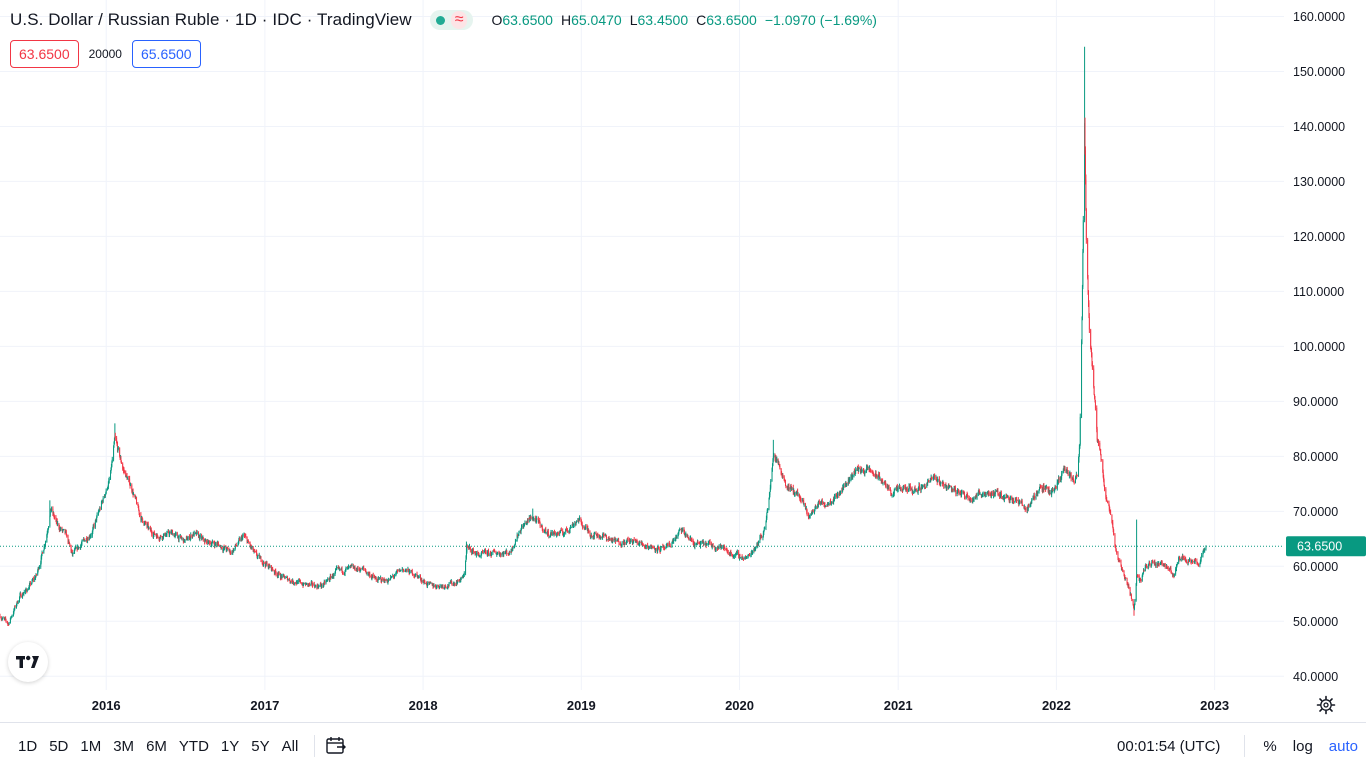 This screenshot has width=1366, height=768. I want to click on auto-scale-button: auto, so click(1343, 746).